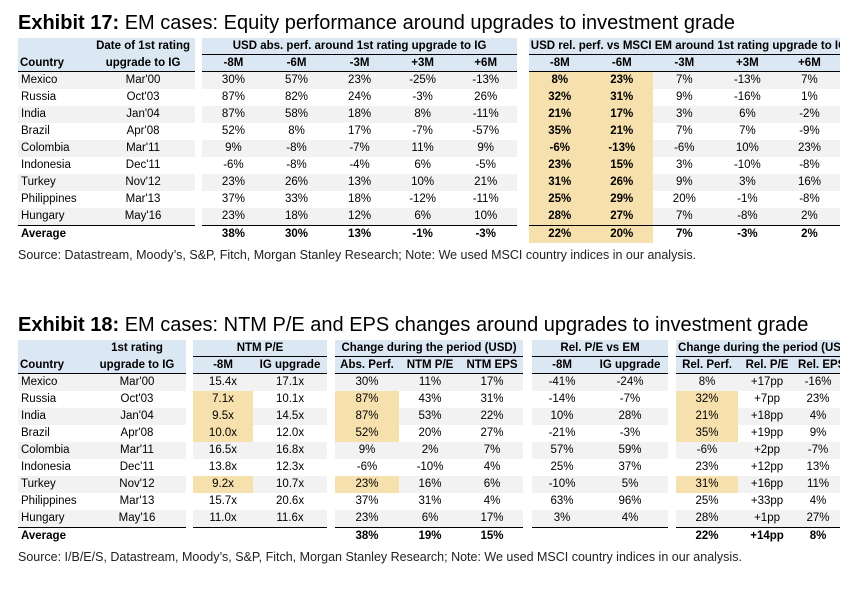 The height and width of the screenshot is (598, 851). What do you see at coordinates (767, 536) in the screenshot?
I see `average-value-cell: +14pp` at bounding box center [767, 536].